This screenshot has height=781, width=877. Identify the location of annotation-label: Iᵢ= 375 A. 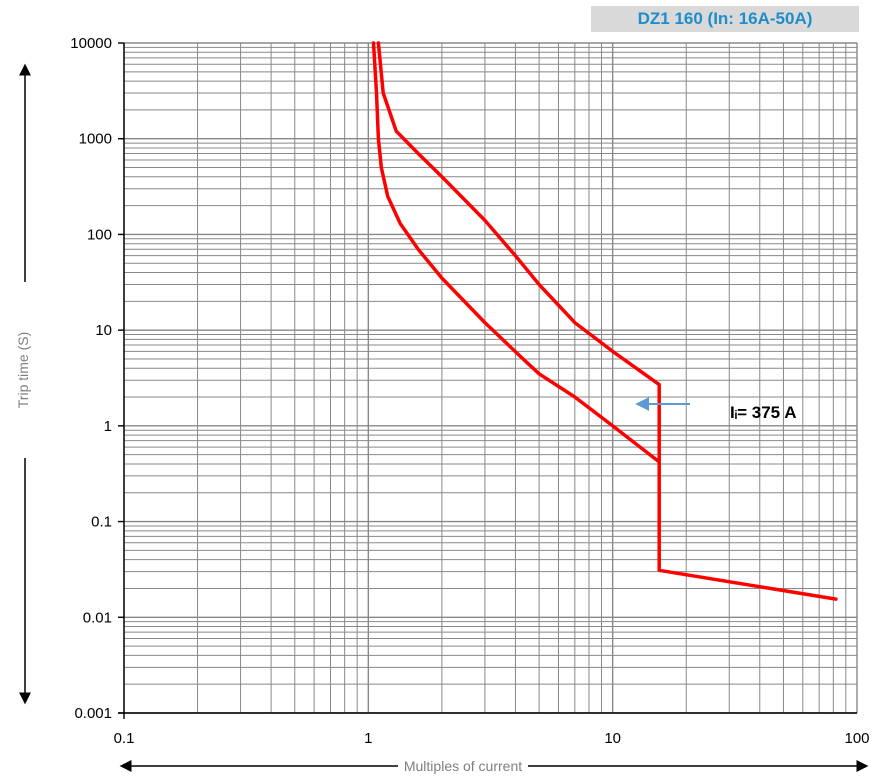
(763, 412).